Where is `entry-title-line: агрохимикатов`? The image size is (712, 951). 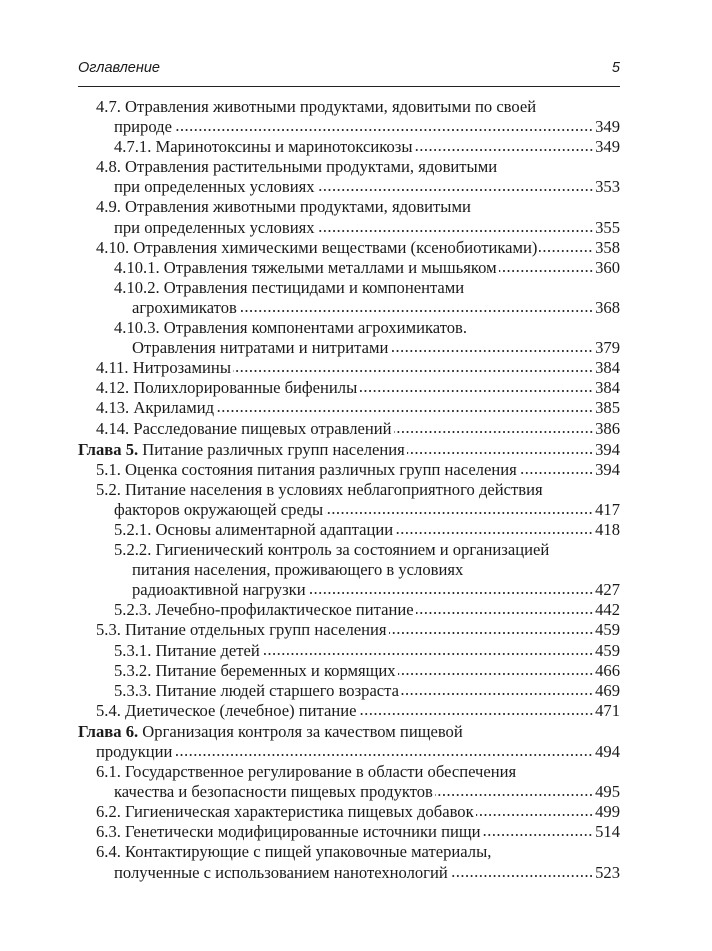 entry-title-line: агрохимикатов is located at coordinates (184, 307).